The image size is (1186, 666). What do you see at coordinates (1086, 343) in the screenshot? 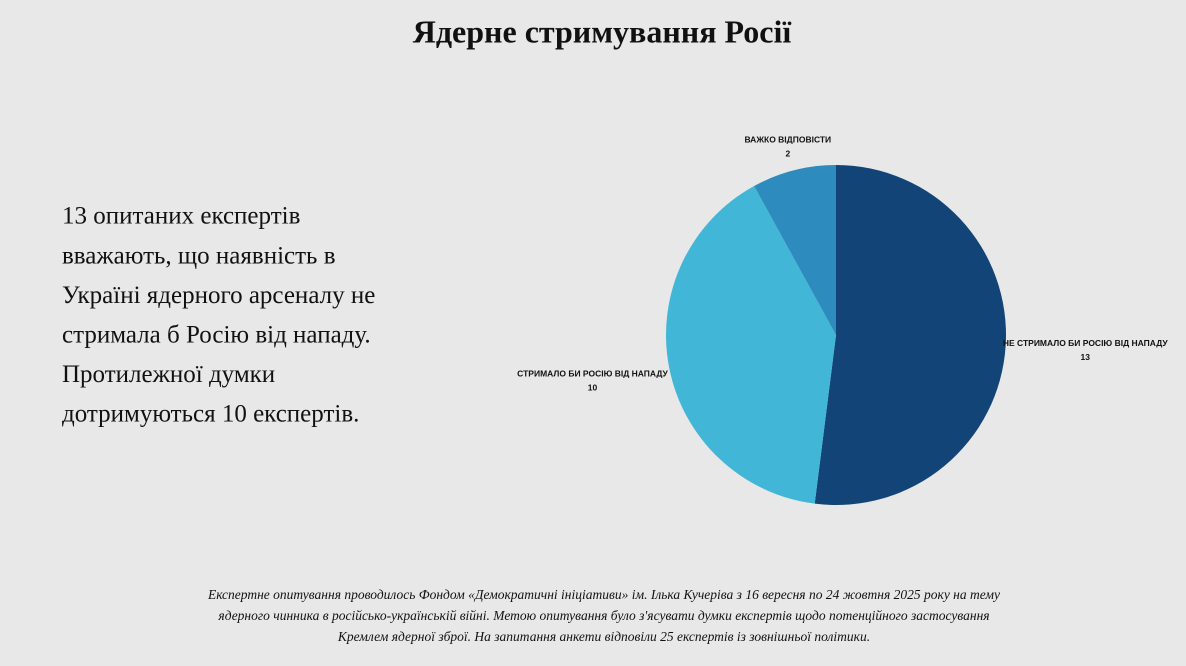
I see `slice-label: НЕ СТРИМАЛО БИ РОСІЮ ВІД НАПАДУ` at bounding box center [1086, 343].